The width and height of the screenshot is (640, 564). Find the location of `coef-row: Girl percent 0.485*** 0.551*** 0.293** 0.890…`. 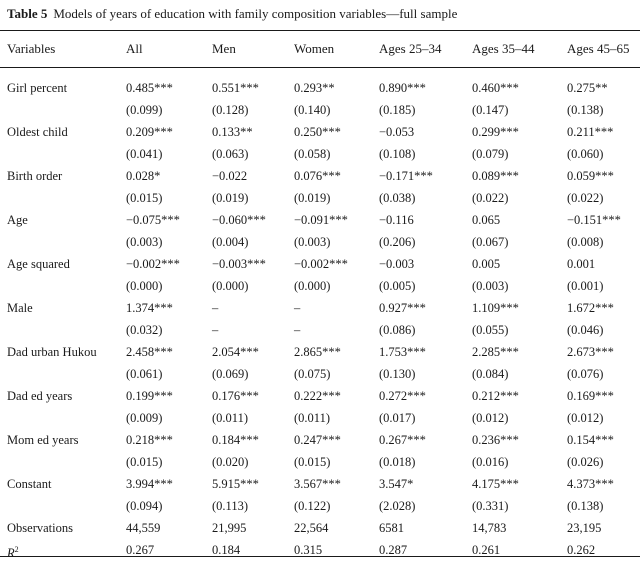

coef-row: Girl percent 0.485*** 0.551*** 0.293** 0.890… is located at coordinates (320, 88).